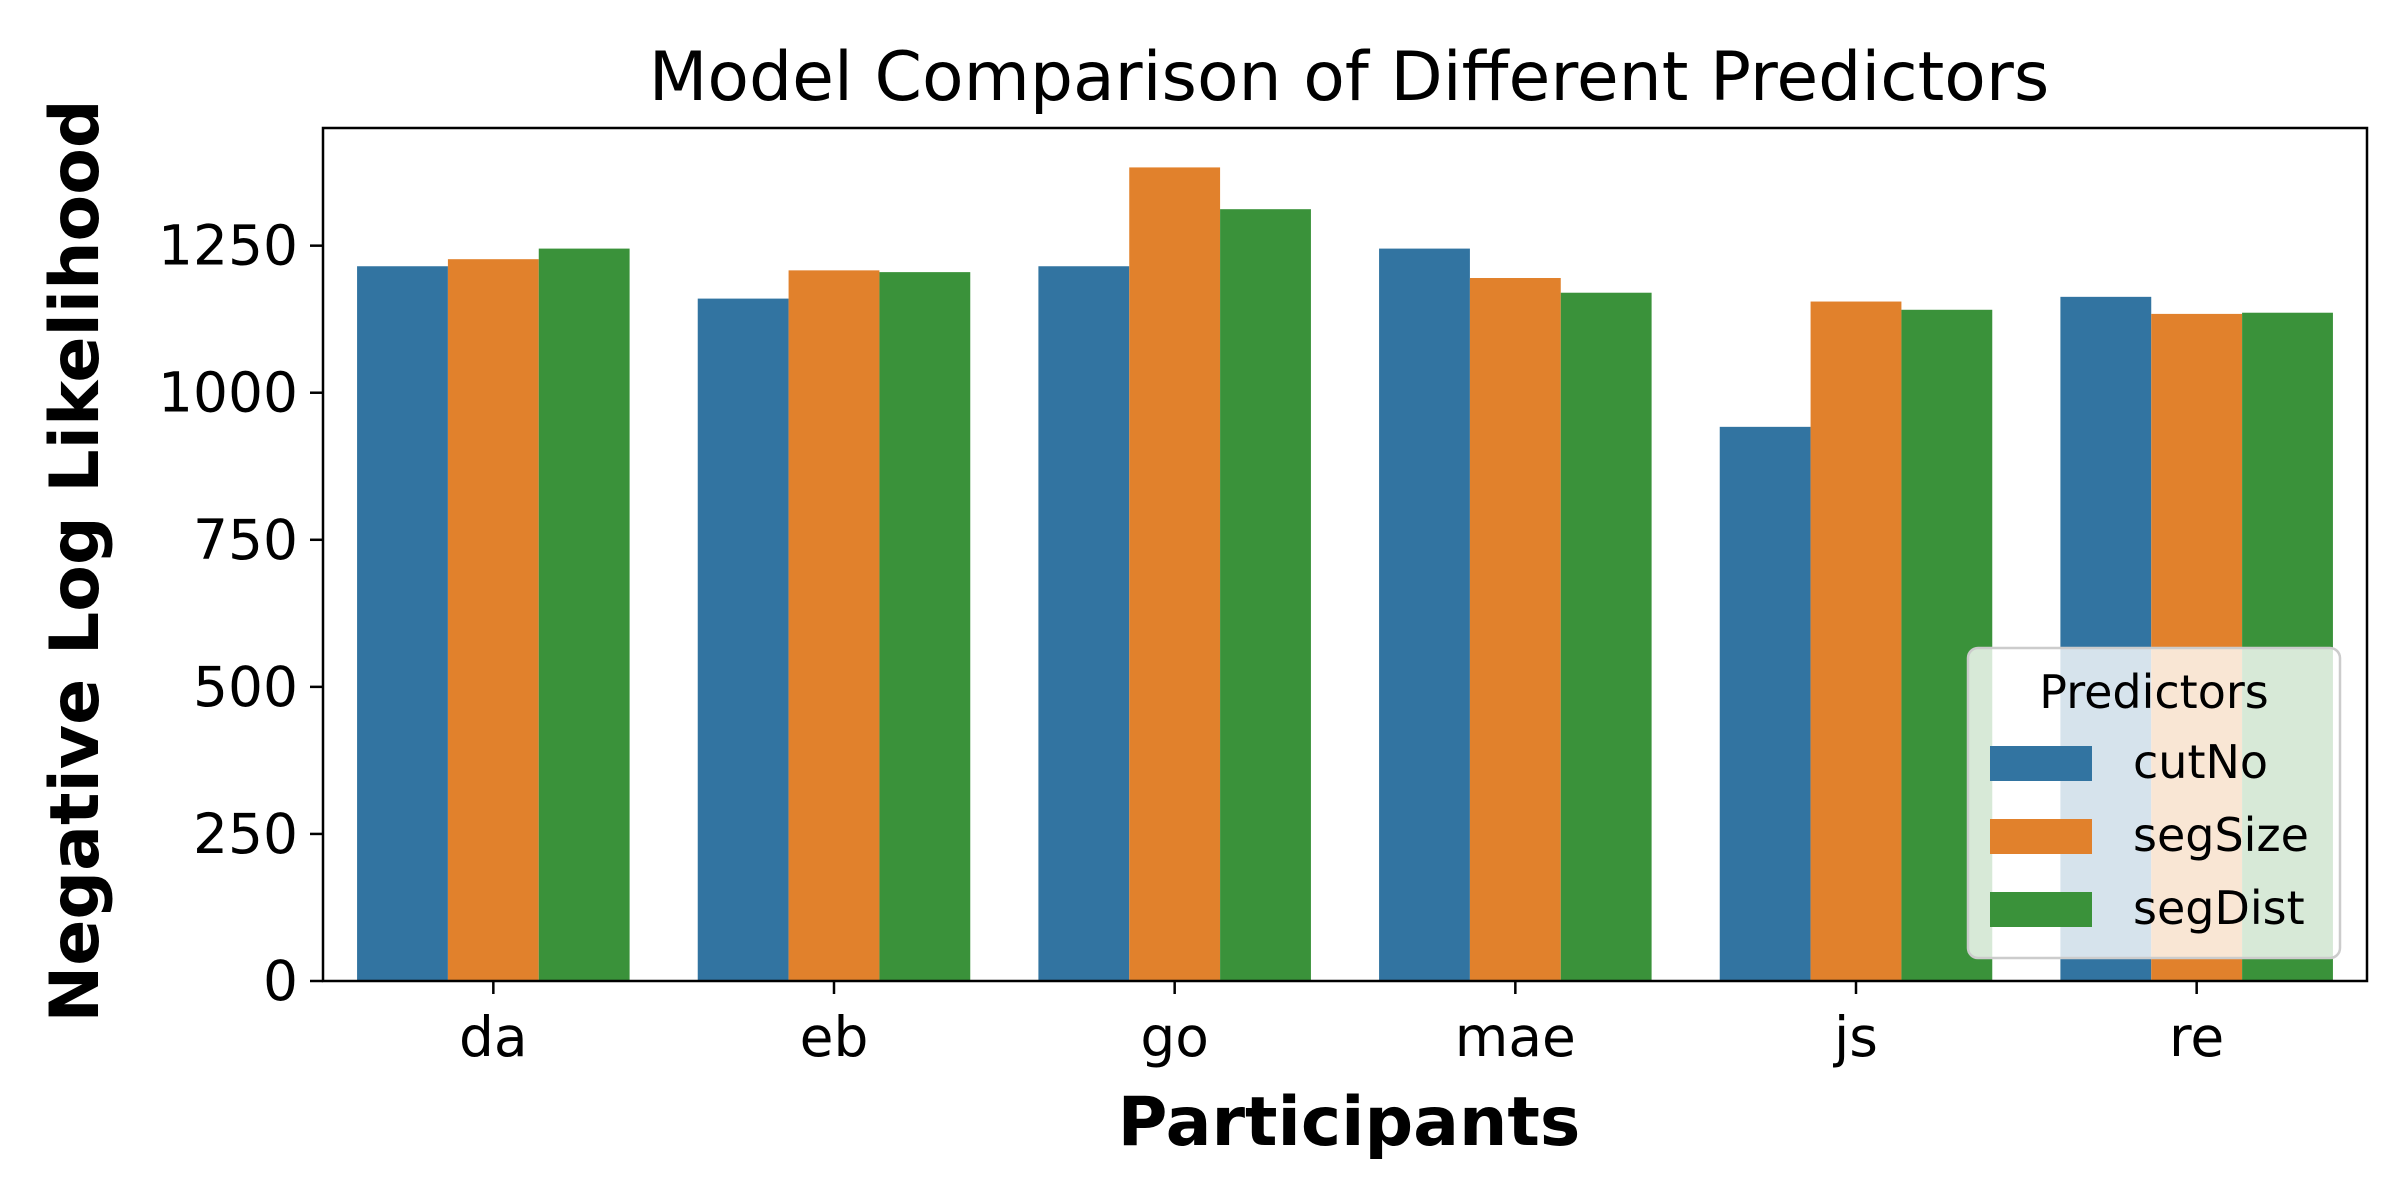 Image resolution: width=2400 pixels, height=1200 pixels. Describe the element at coordinates (1856, 641) in the screenshot. I see `bar-segSize-js` at that location.